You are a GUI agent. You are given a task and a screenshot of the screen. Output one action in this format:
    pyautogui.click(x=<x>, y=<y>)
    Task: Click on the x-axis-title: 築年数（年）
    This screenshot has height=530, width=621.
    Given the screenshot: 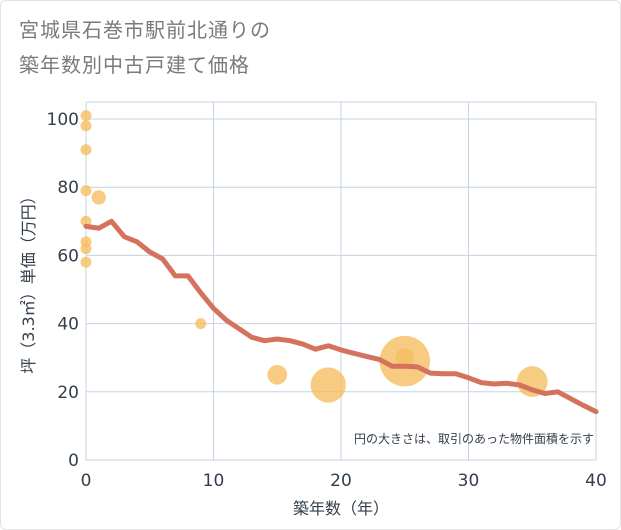 What is the action you would take?
    pyautogui.click(x=341, y=508)
    